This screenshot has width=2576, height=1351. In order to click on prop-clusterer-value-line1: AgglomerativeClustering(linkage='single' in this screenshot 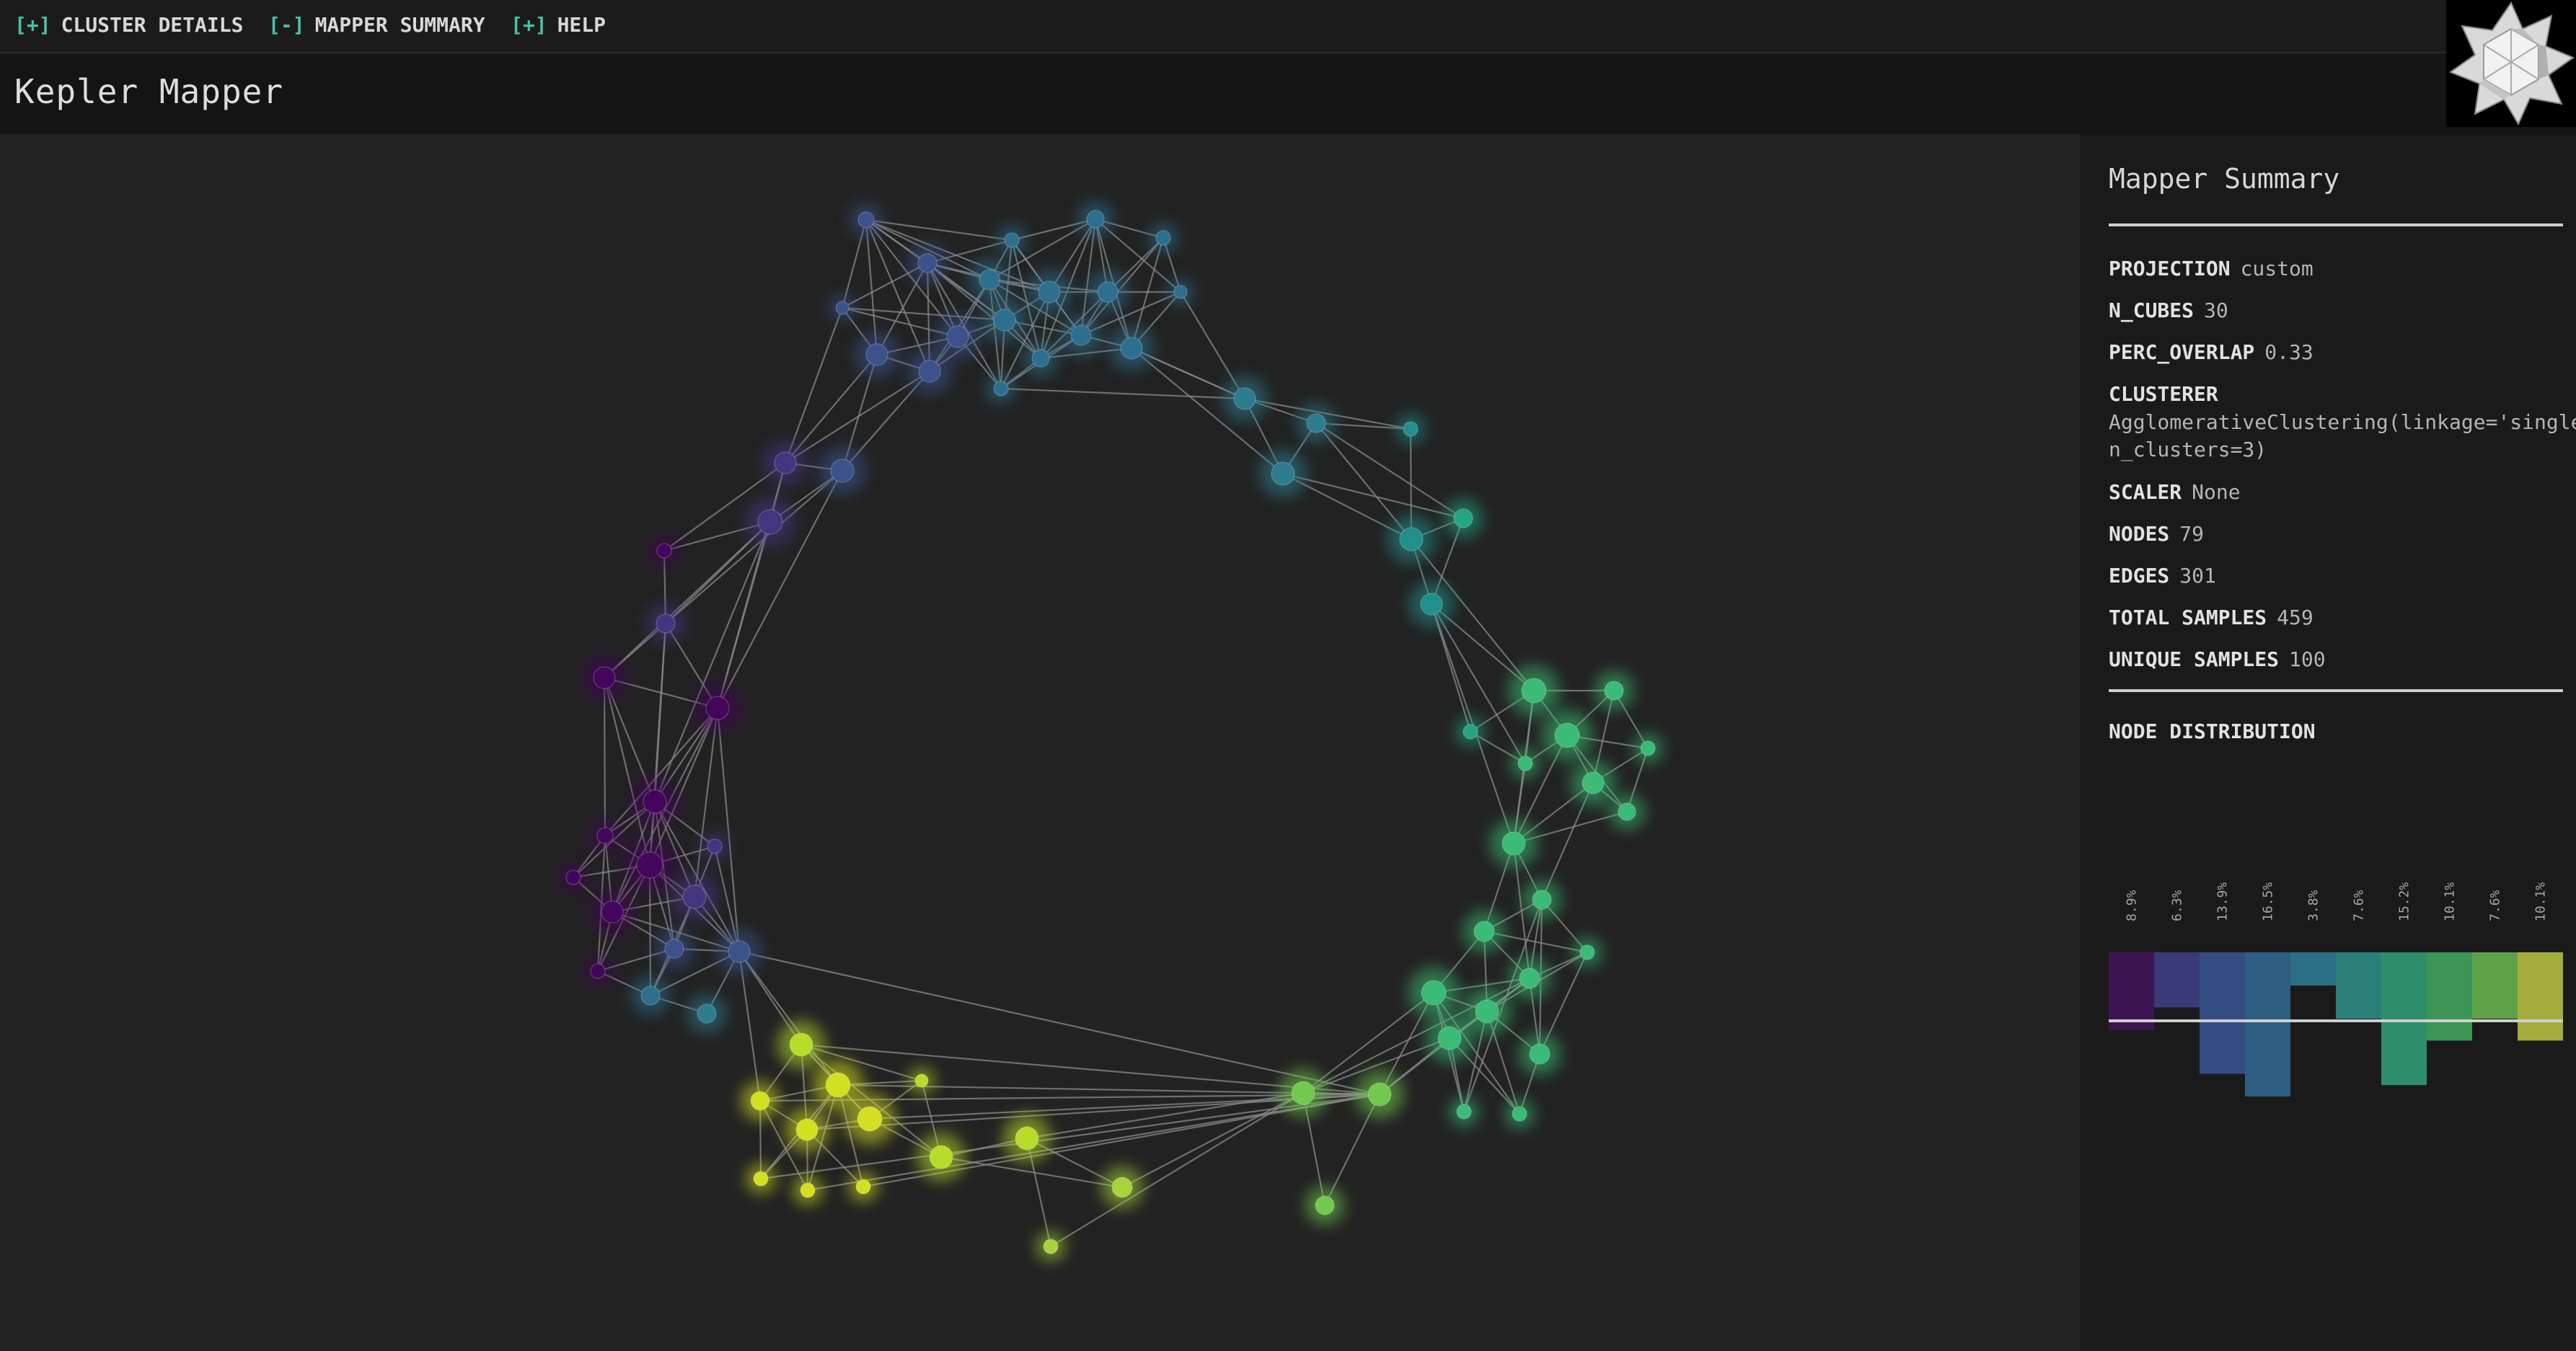, I will do `click(2342, 422)`.